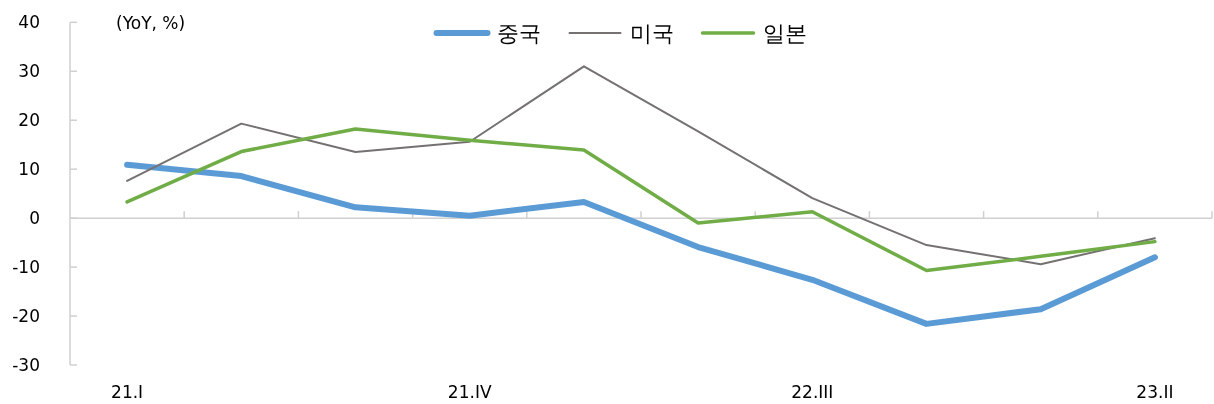 This screenshot has width=1214, height=404. What do you see at coordinates (151, 23) in the screenshot?
I see `ylabel: (YoY, %)` at bounding box center [151, 23].